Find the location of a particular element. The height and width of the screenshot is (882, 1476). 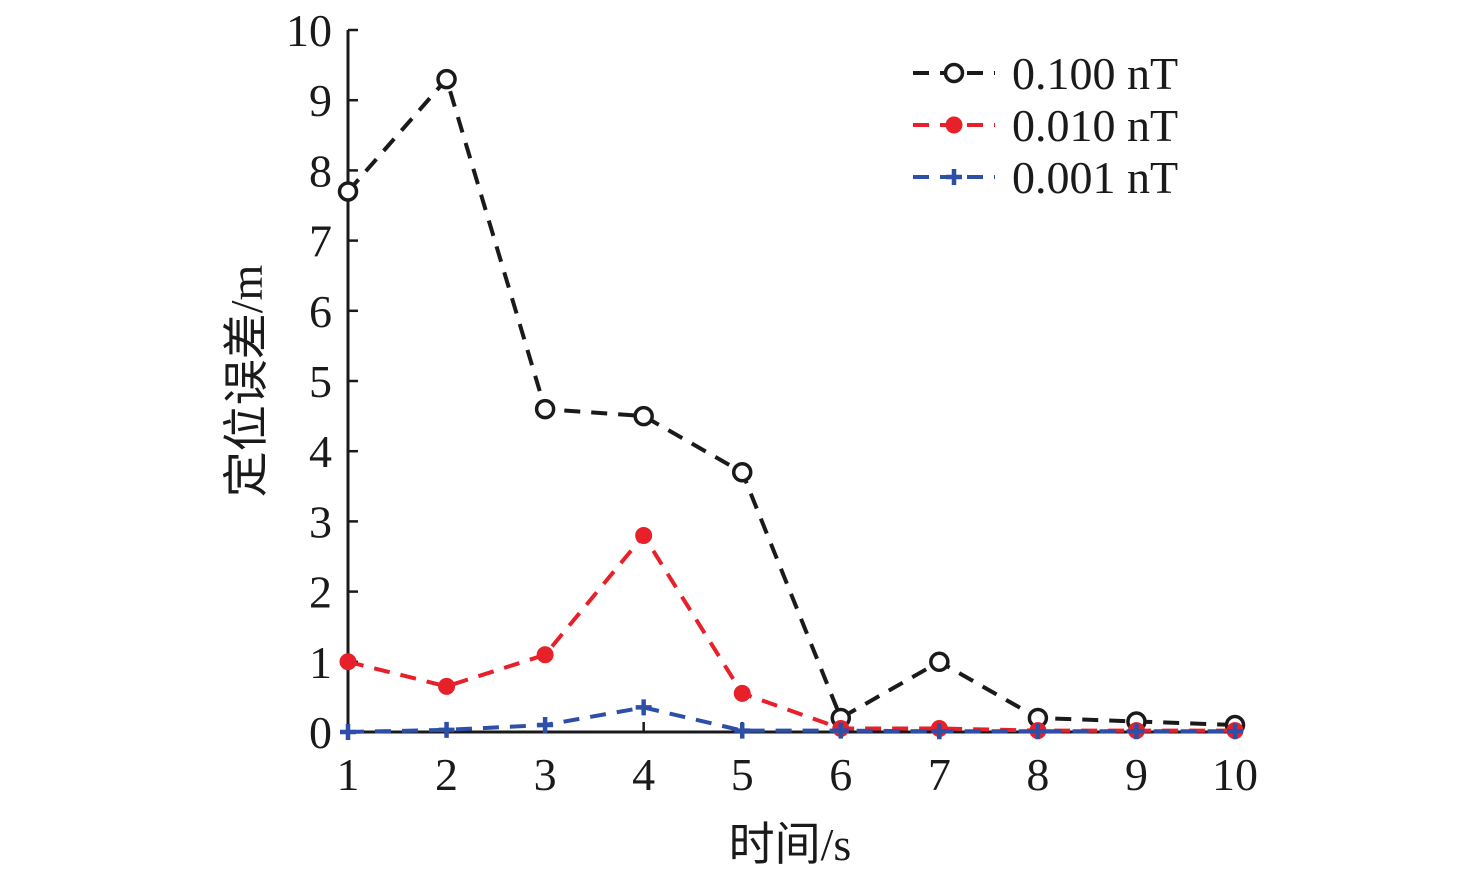

legend-label: 0.001 nT is located at coordinates (1095, 177).